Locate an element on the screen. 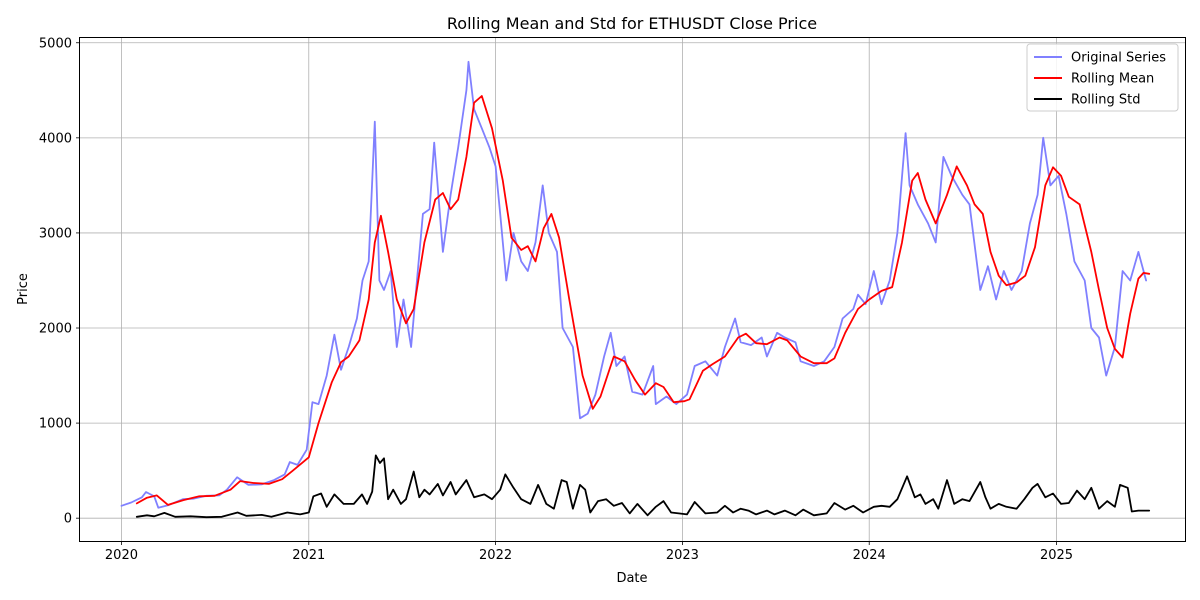  x-tick-label: 2024 is located at coordinates (869, 555).